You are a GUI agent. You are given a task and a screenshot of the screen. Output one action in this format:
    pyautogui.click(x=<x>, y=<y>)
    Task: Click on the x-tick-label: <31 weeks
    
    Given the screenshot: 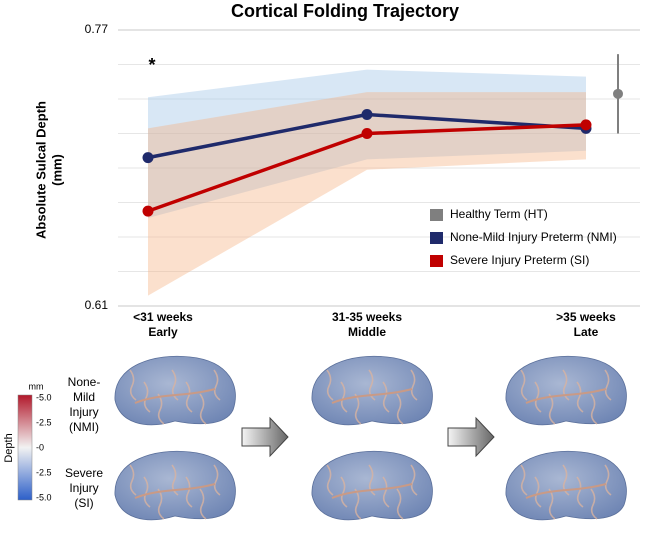 What is the action you would take?
    pyautogui.click(x=163, y=317)
    